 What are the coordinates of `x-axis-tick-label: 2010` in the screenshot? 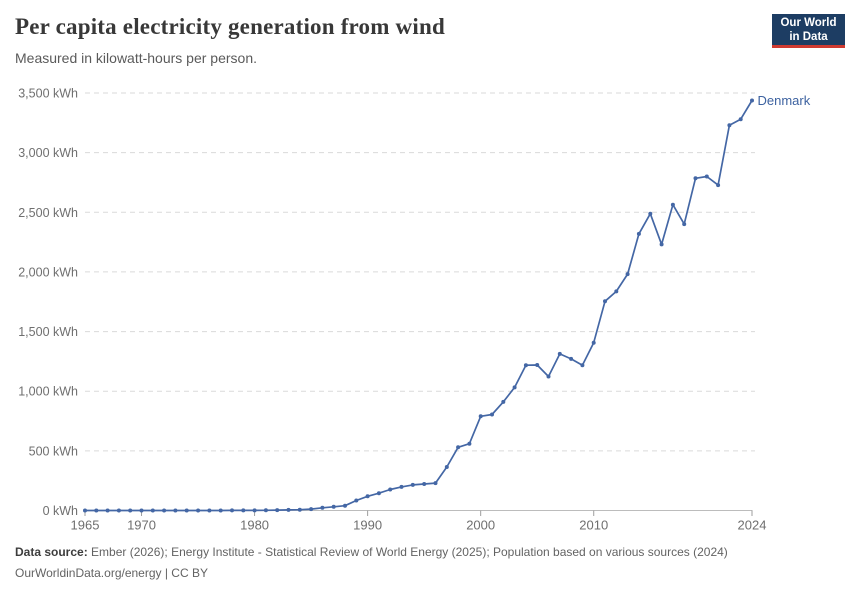 It's located at (593, 525).